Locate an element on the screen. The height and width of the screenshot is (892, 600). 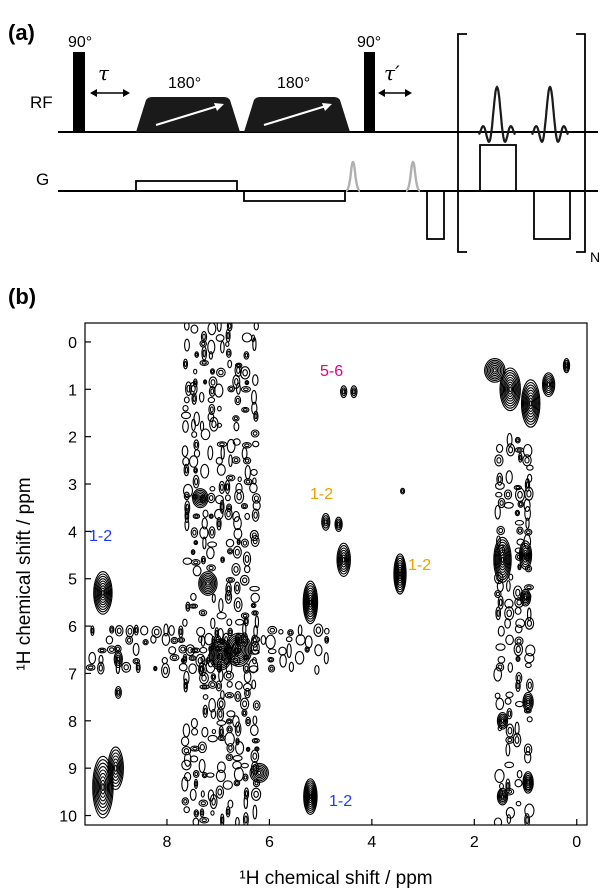
peak-3-contour is located at coordinates (118, 659).